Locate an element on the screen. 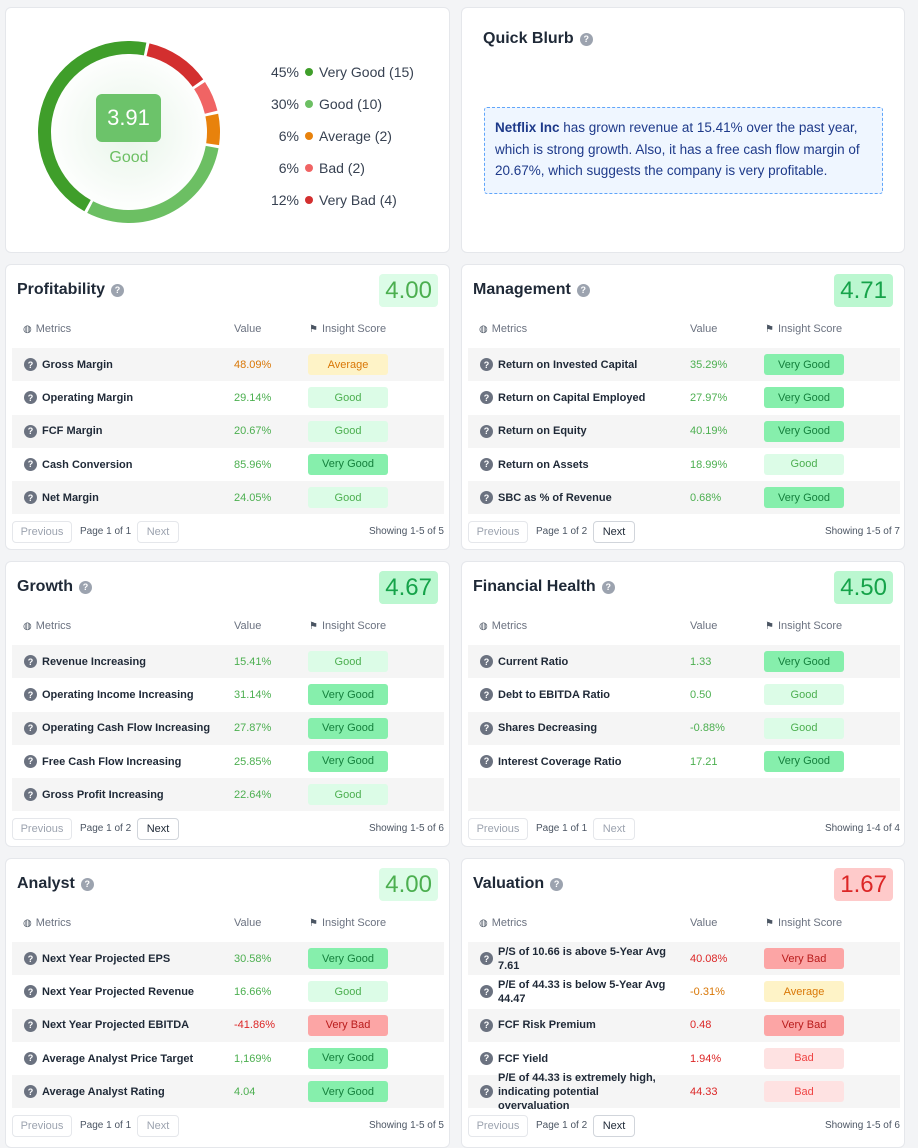 The height and width of the screenshot is (1148, 918). insight-score-badge: Very Bad is located at coordinates (804, 958).